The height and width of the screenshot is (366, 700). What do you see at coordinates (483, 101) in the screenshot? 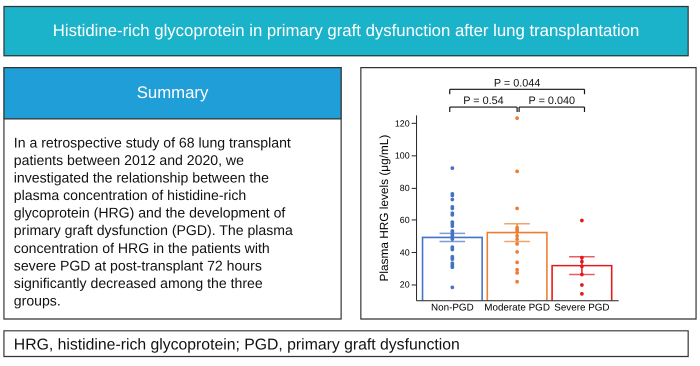
I see `text: P = 0.54` at bounding box center [483, 101].